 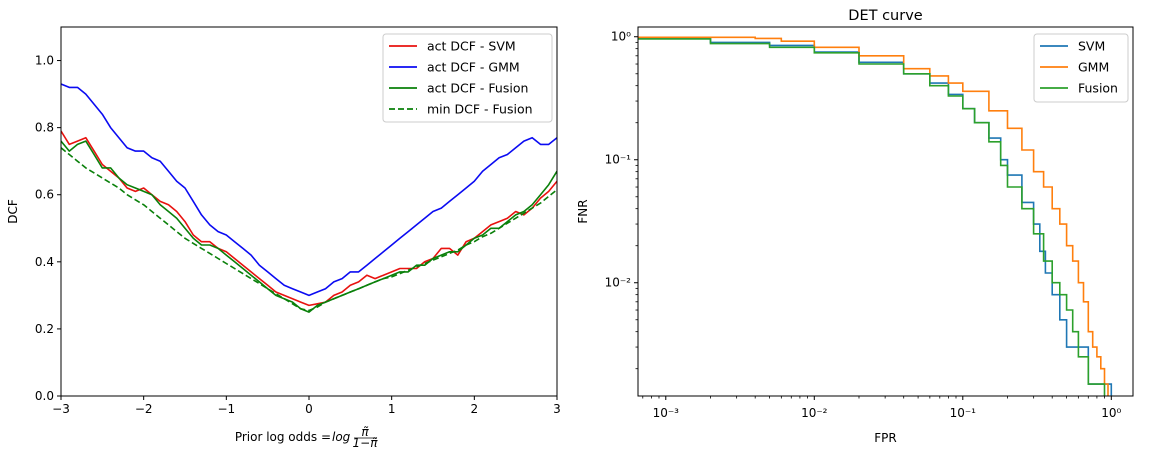 I want to click on legend: SVM GMM Fusion, so click(x=1081, y=68).